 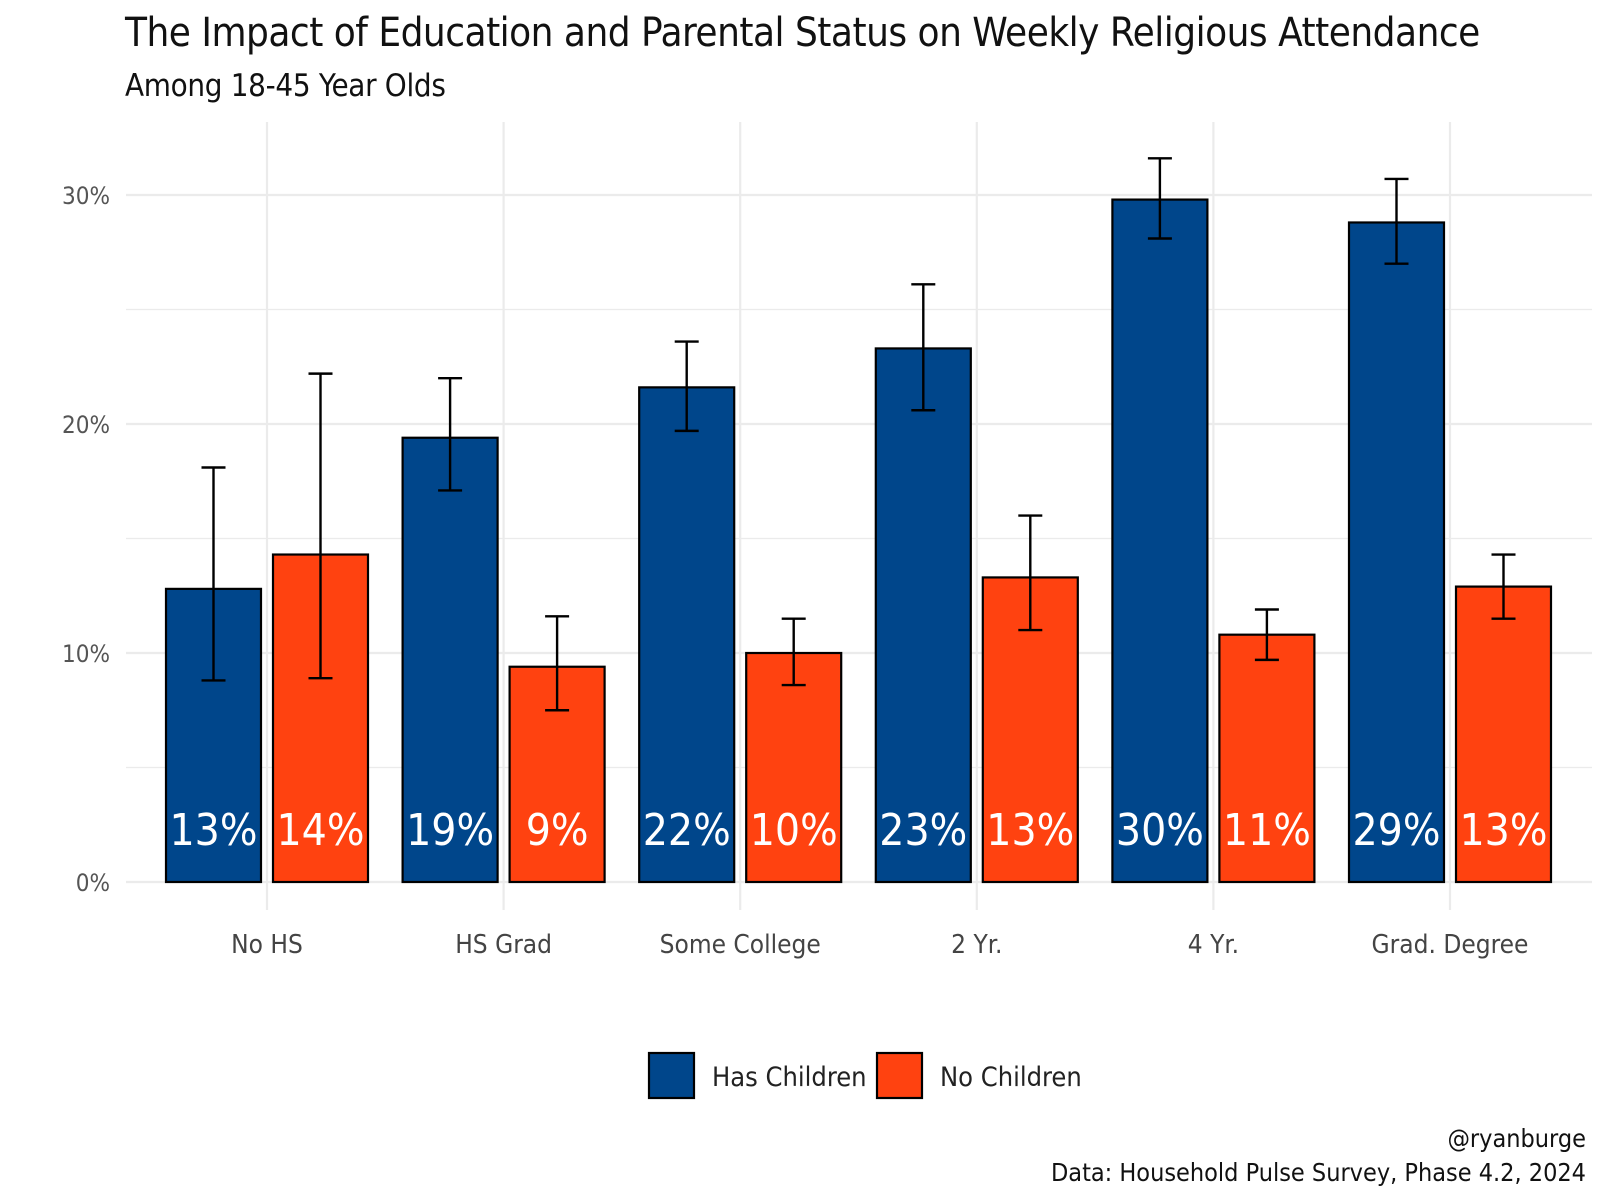 What do you see at coordinates (671, 1075) in the screenshot?
I see `legend-key-has-children` at bounding box center [671, 1075].